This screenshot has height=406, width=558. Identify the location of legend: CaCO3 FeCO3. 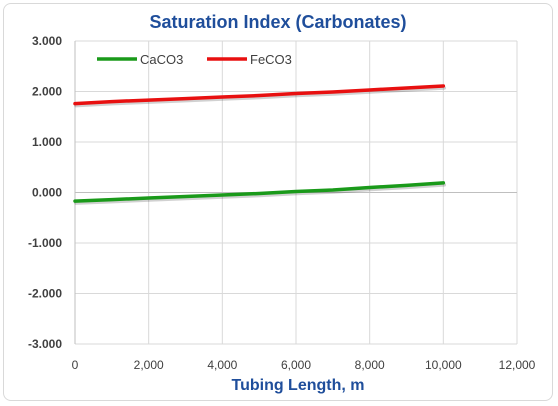
(194, 59).